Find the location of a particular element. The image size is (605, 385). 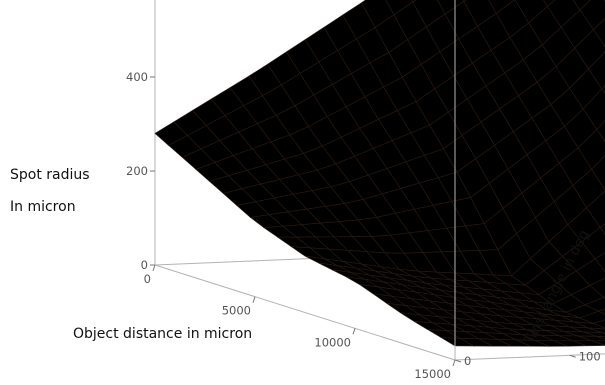

x-tick-label: 10000 is located at coordinates (332, 342).